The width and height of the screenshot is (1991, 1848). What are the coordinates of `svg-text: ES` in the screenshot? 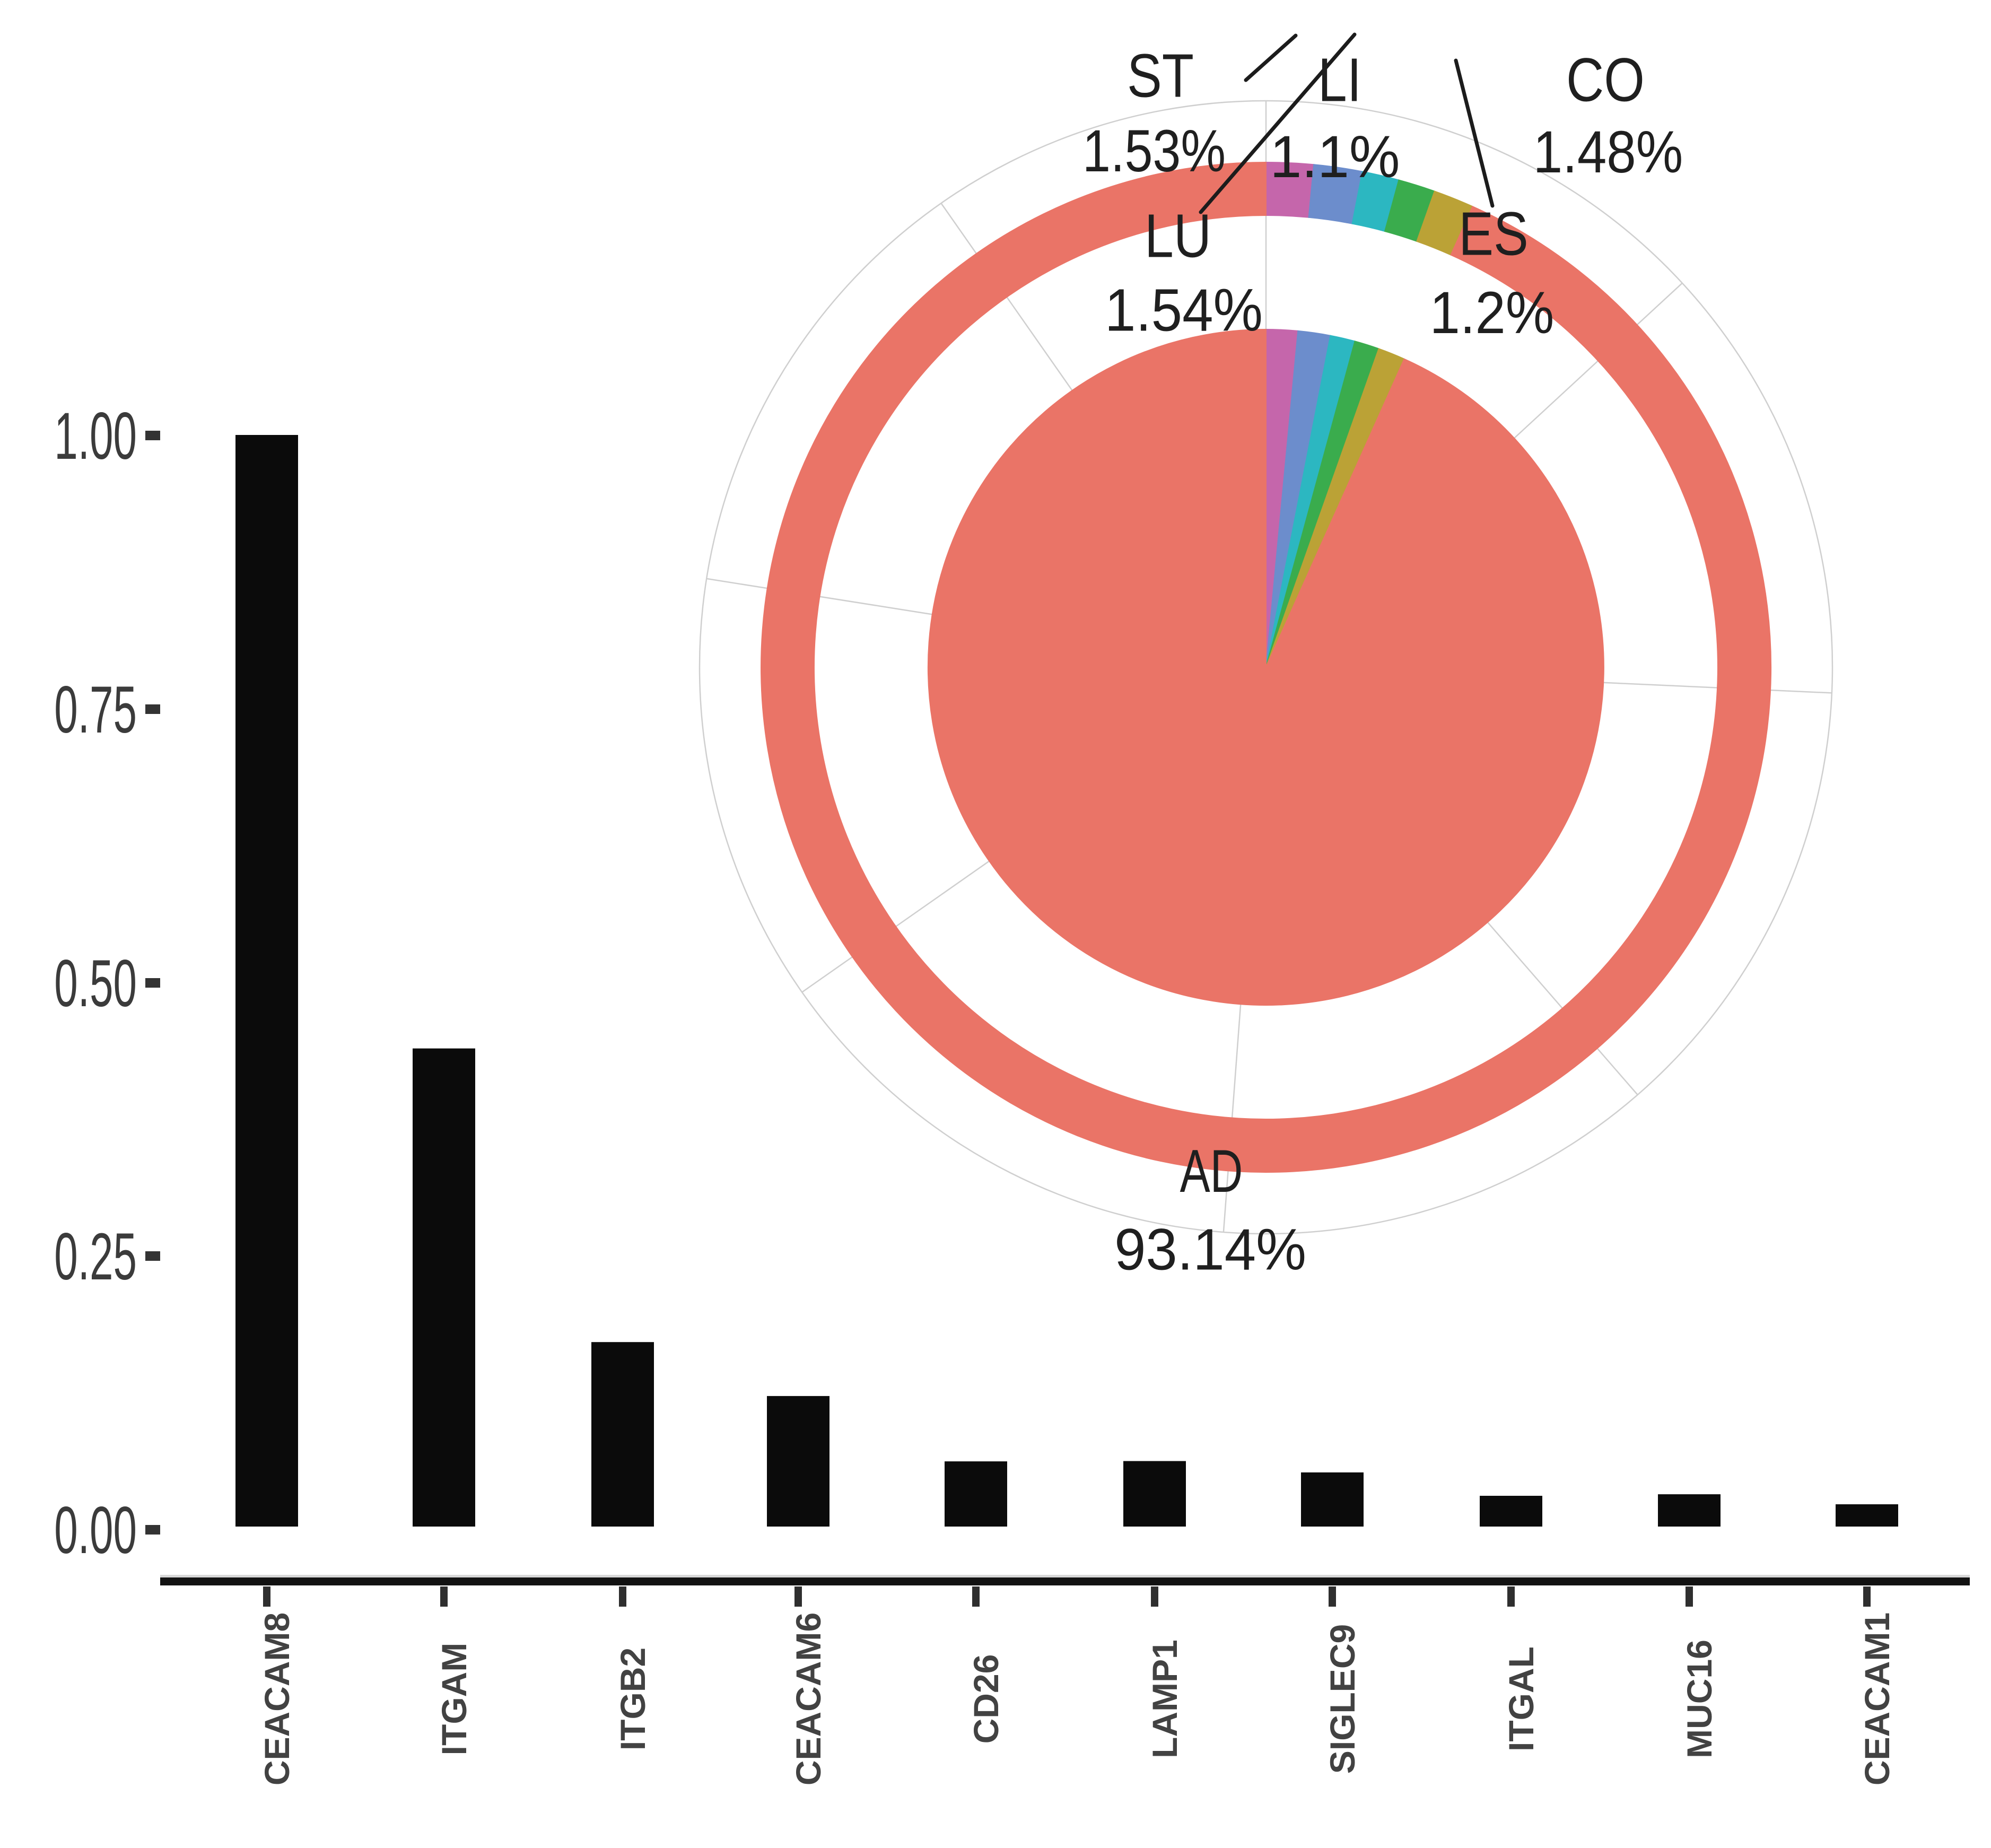 It's located at (1494, 233).